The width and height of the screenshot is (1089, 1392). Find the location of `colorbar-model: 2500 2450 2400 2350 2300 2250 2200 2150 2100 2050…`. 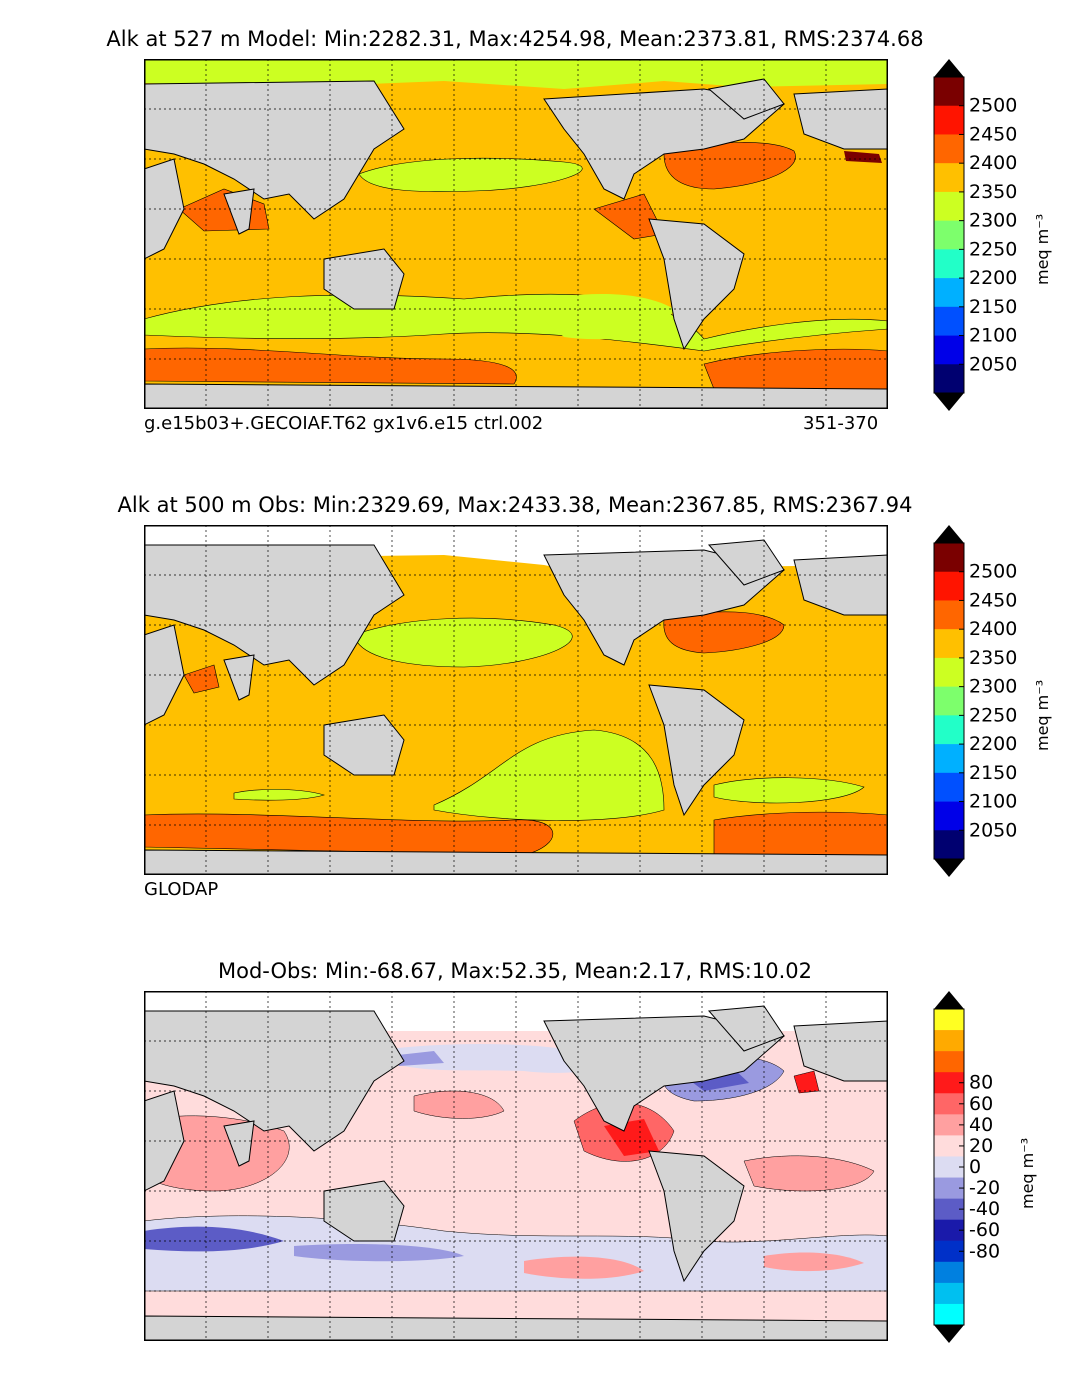

colorbar-model: 2500 2450 2400 2350 2300 2250 2200 2150 2100 2050… is located at coordinates (992, 235).